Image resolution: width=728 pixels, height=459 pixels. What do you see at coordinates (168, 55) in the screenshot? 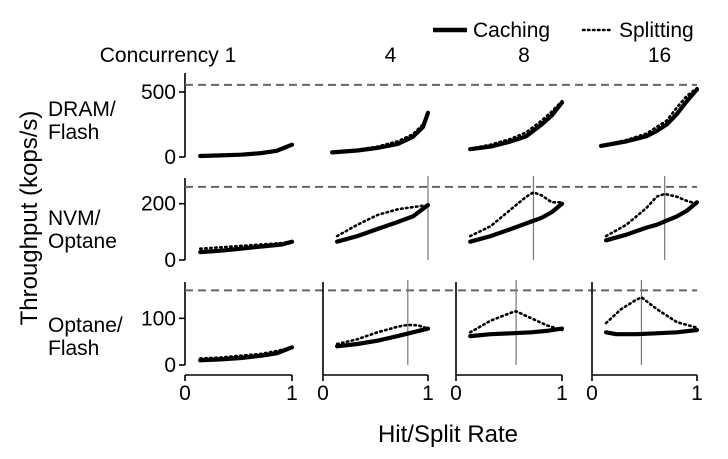
I see `column-header-0: Concurrency 1` at bounding box center [168, 55].